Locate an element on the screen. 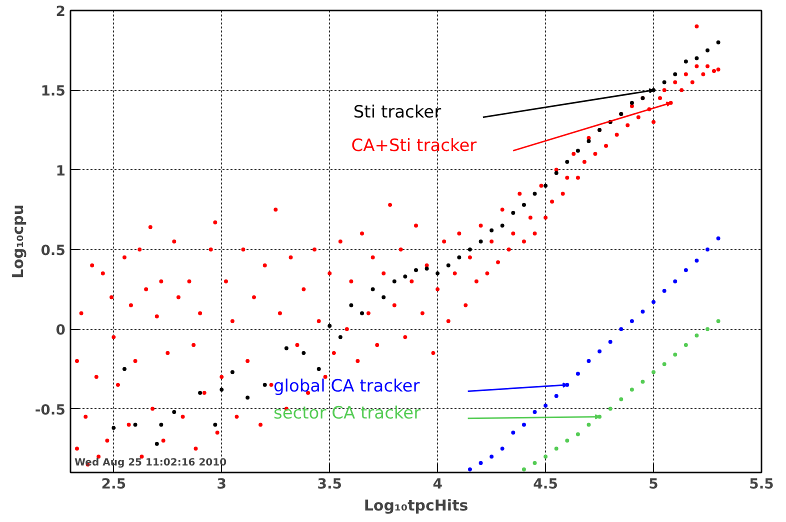 This screenshot has width=786, height=522. y-tick-label: 1 is located at coordinates (61, 171).